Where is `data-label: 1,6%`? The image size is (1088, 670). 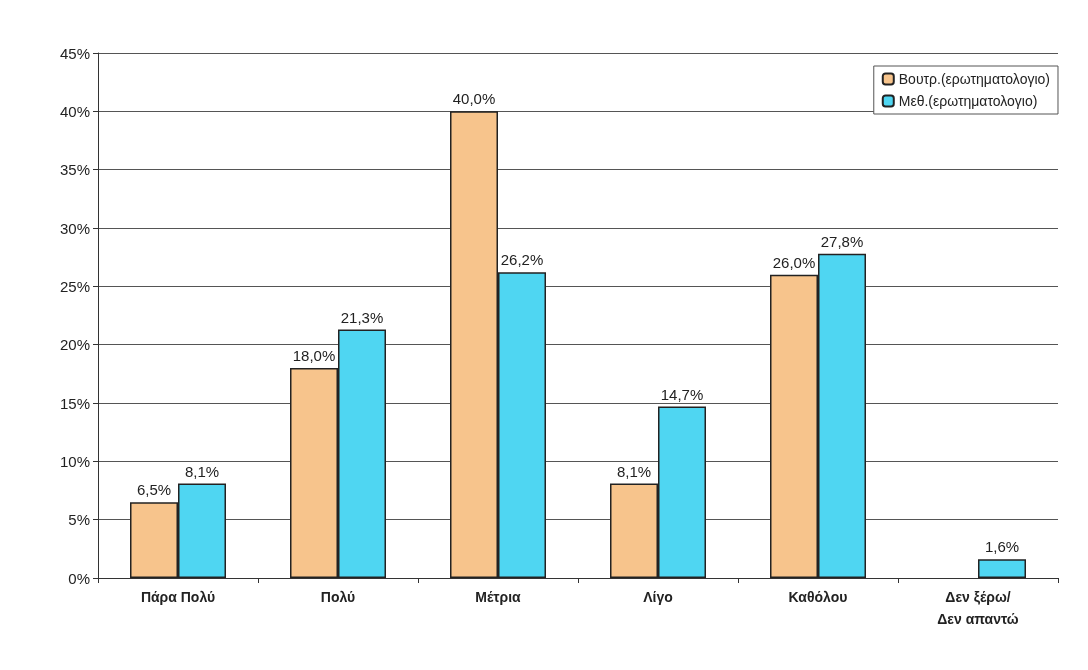 data-label: 1,6% is located at coordinates (1002, 547).